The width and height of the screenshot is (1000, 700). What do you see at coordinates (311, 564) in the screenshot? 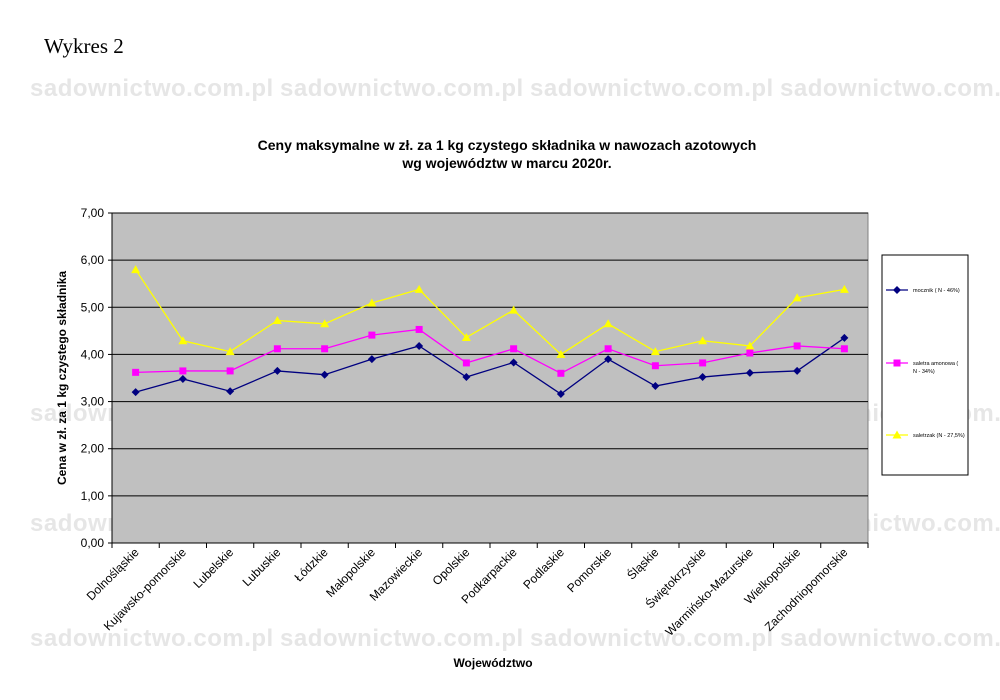
I see `x-tick-label: Łódzkie` at bounding box center [311, 564].